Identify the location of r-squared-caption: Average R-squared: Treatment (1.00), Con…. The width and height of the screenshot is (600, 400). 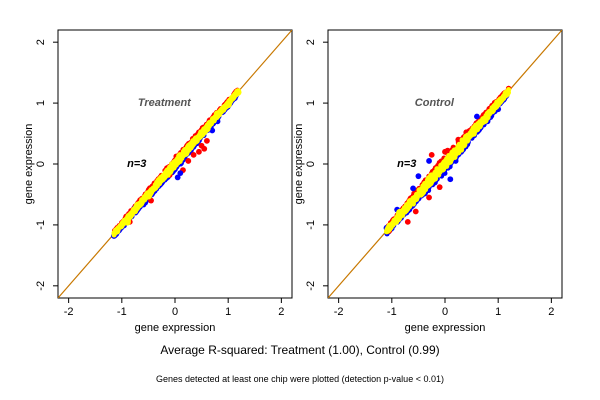
(300, 350).